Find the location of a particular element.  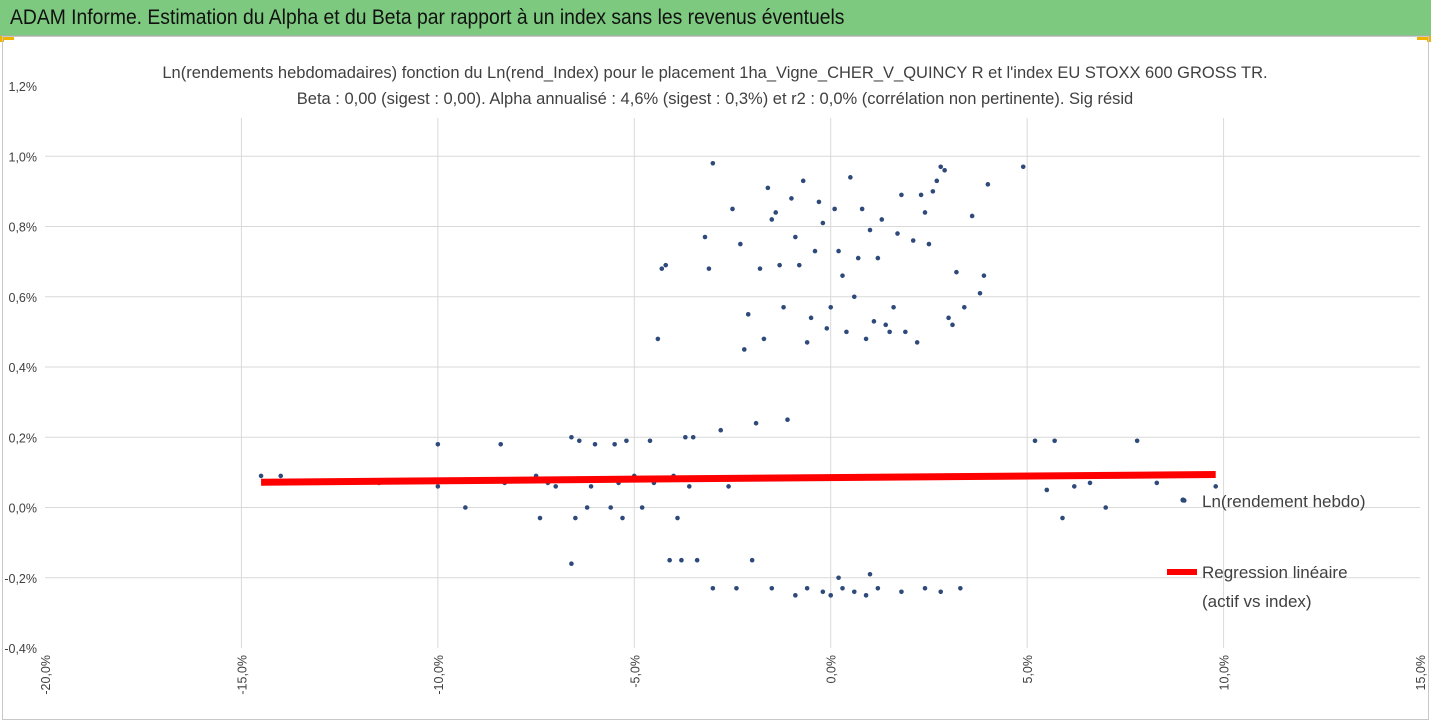

x-tick-label: -15,0% is located at coordinates (242, 675).